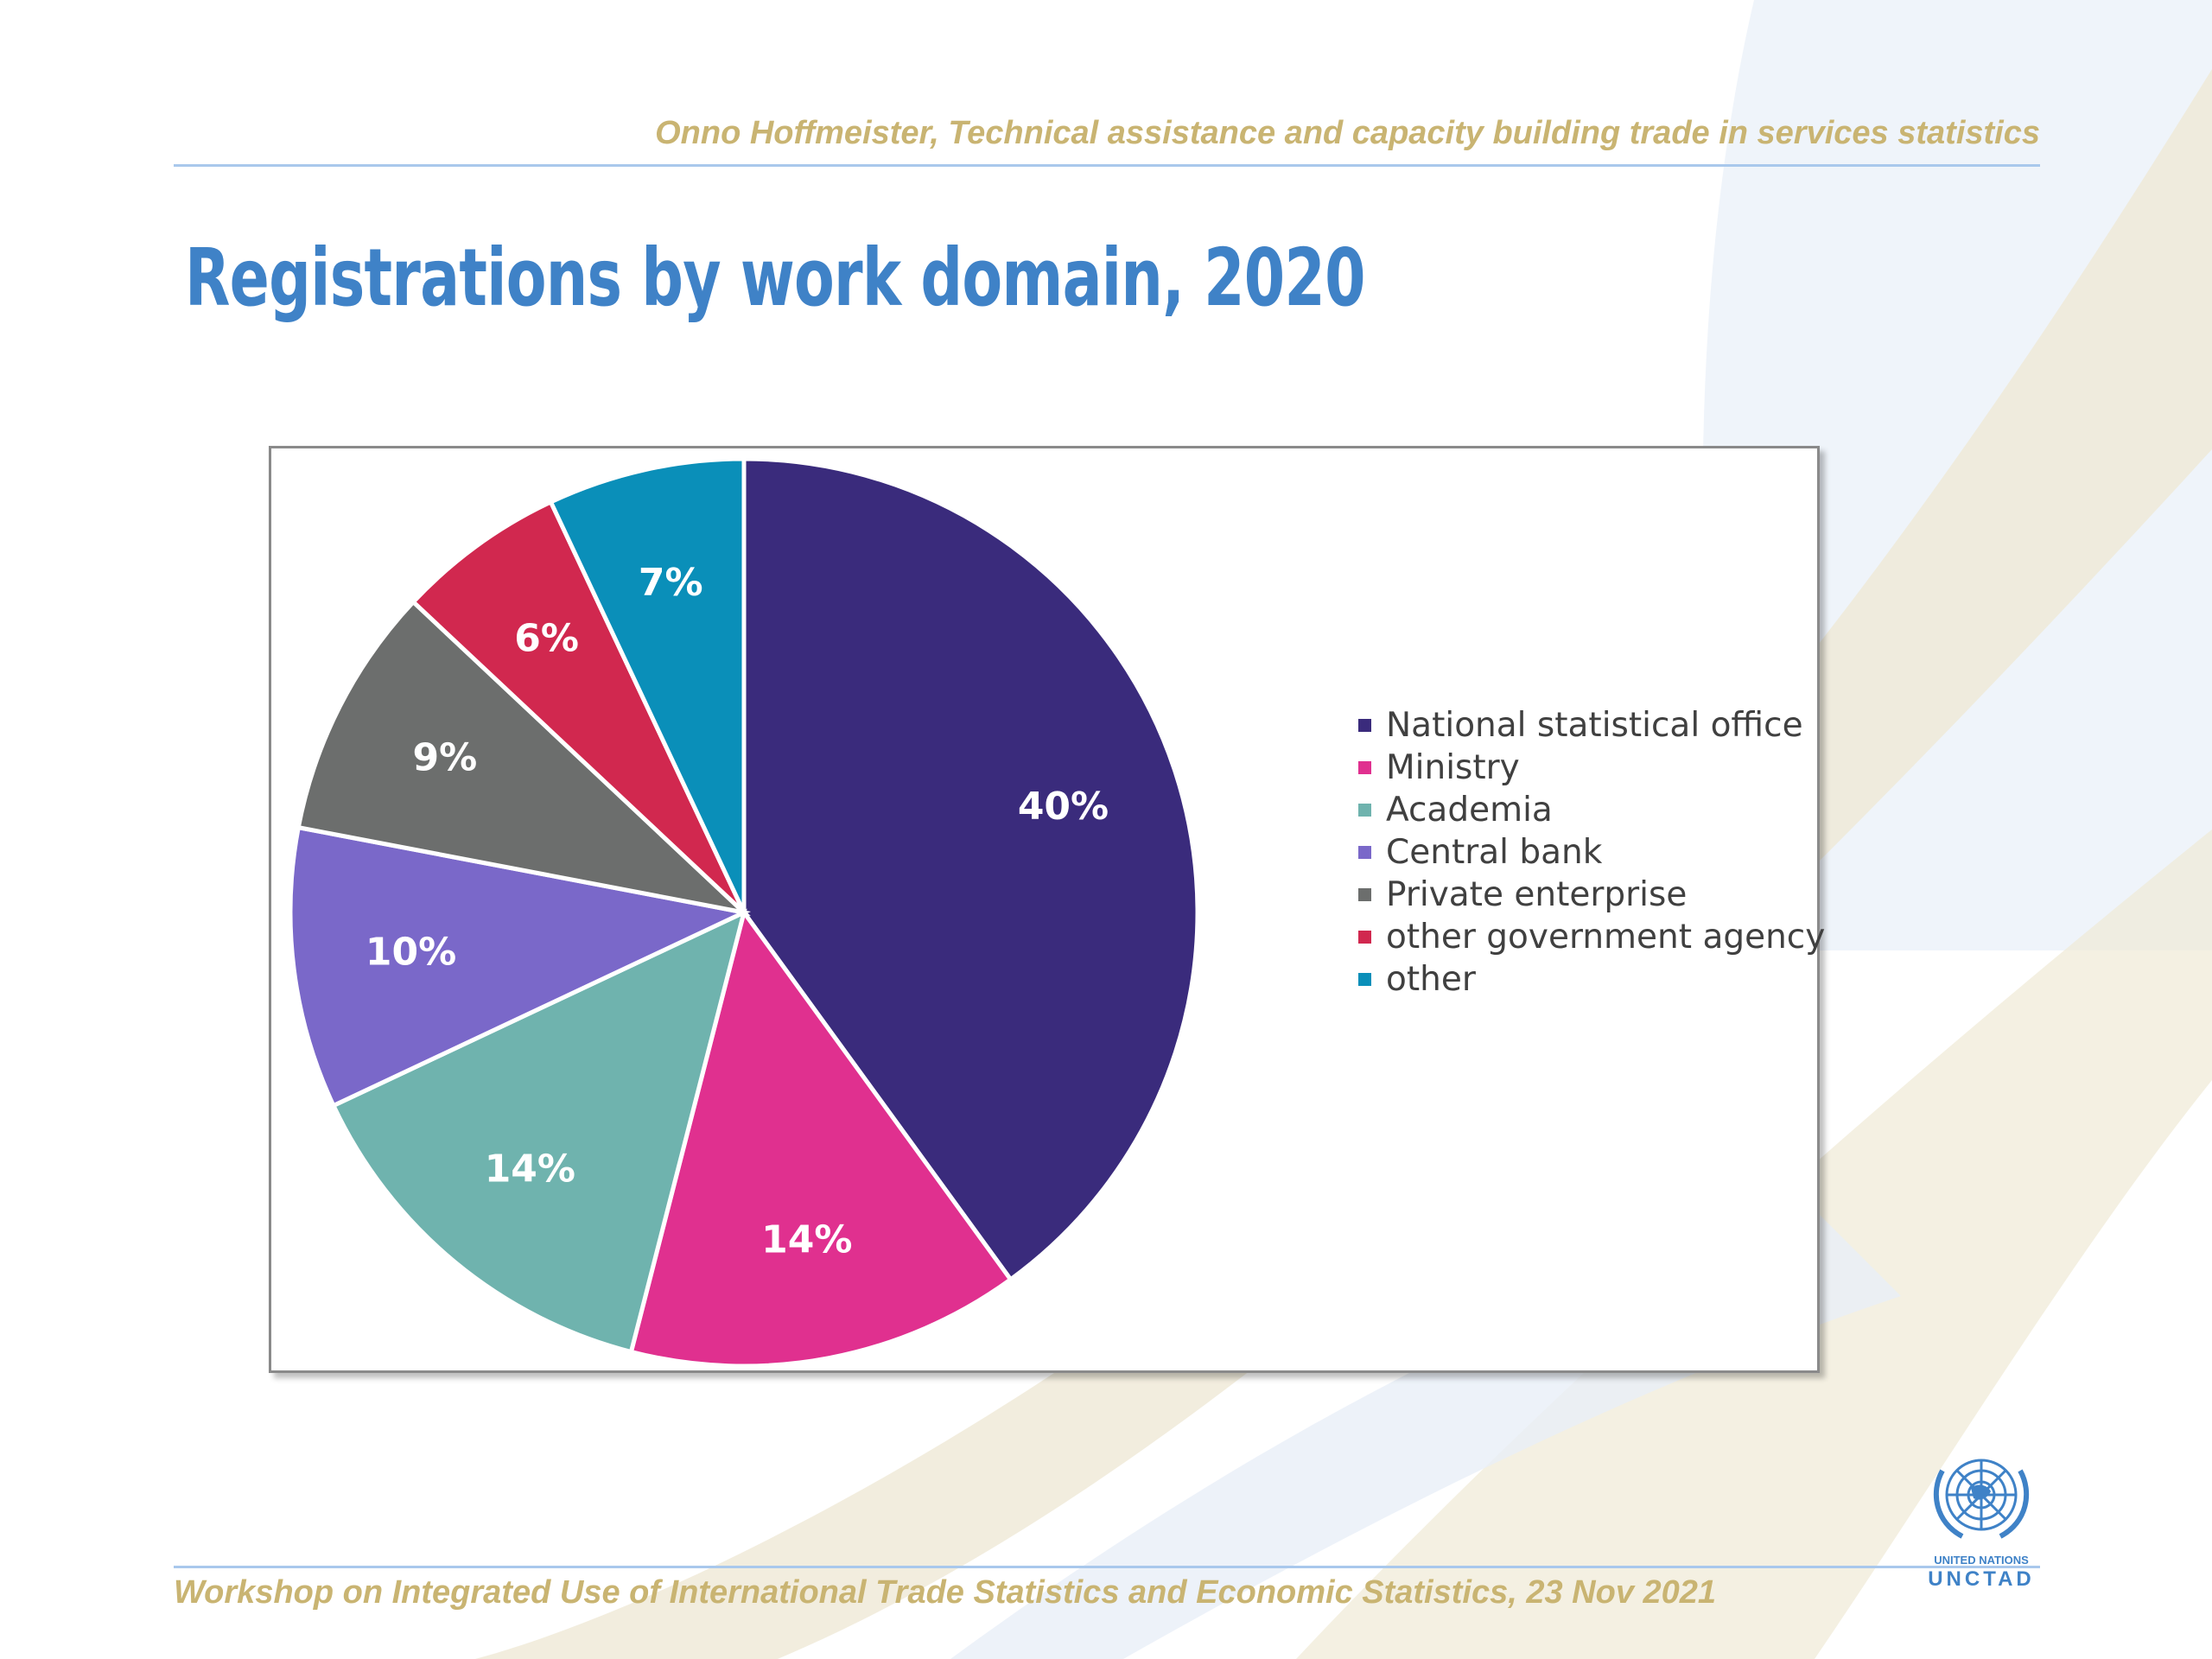 The width and height of the screenshot is (2212, 1659). I want to click on legend-label: Private enterprise, so click(1537, 894).